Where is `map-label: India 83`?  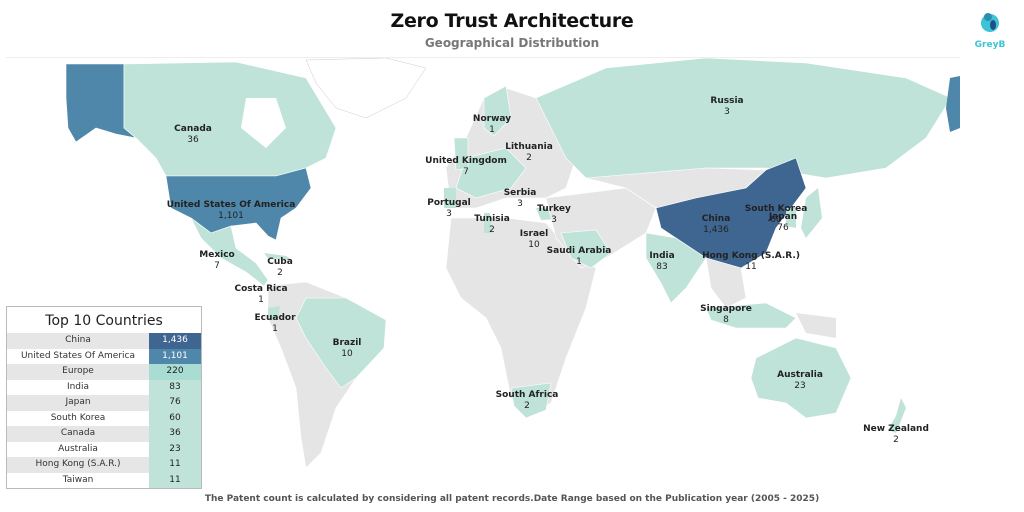 map-label: India 83 is located at coordinates (661, 262).